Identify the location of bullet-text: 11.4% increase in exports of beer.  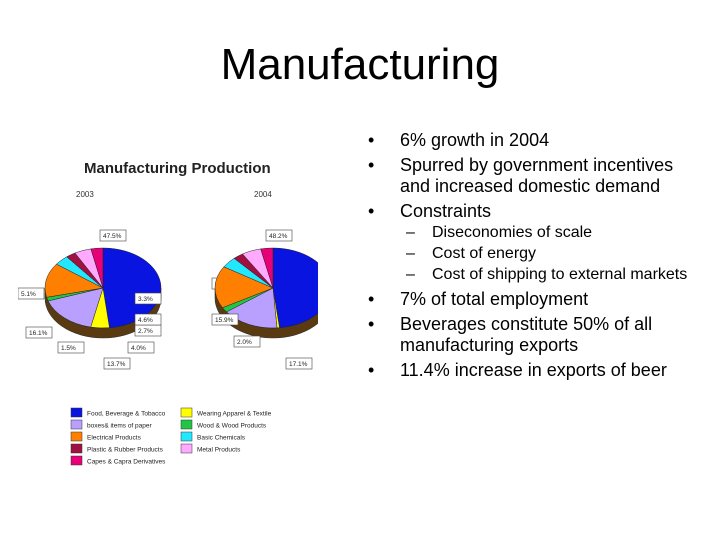
(533, 370).